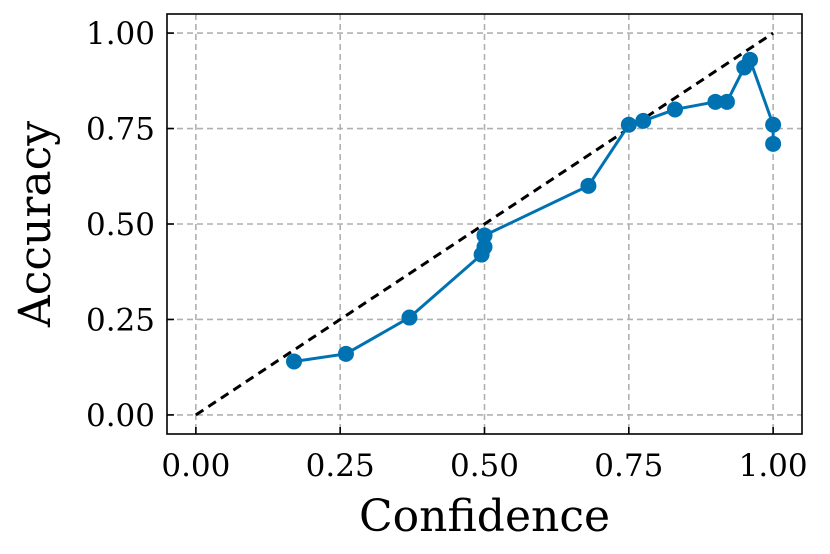 The image size is (830, 554). I want to click on y-tick-label: 0.25, so click(120, 320).